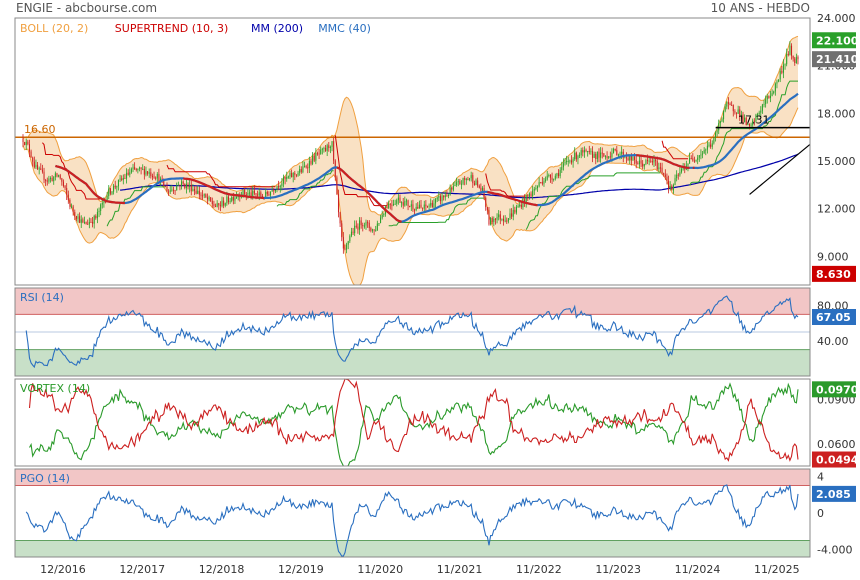  I want to click on low-price-badge: 8.630, so click(833, 274).